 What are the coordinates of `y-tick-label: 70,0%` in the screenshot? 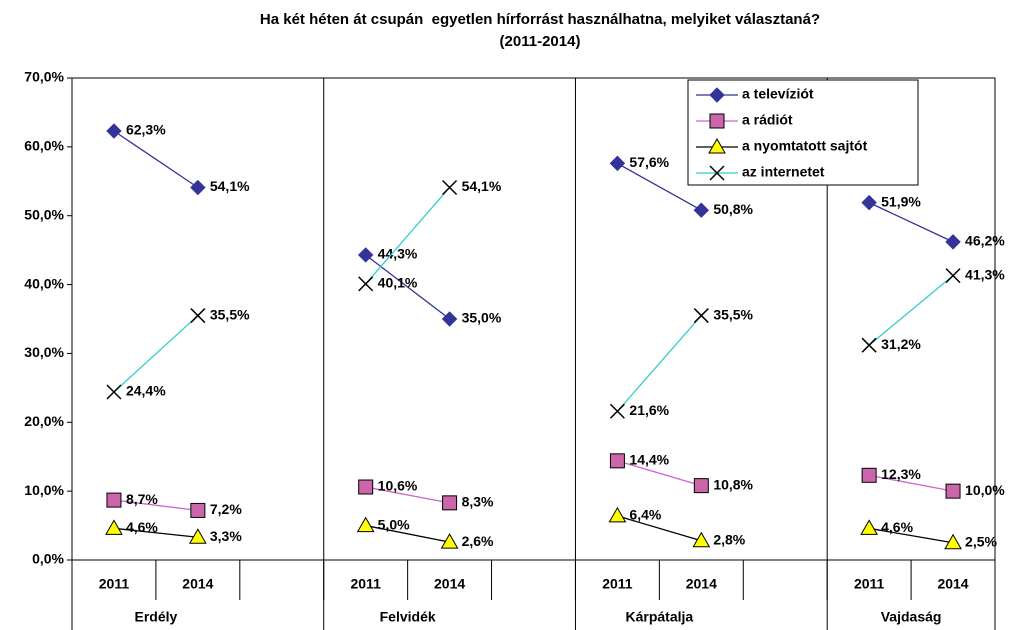 It's located at (44, 77).